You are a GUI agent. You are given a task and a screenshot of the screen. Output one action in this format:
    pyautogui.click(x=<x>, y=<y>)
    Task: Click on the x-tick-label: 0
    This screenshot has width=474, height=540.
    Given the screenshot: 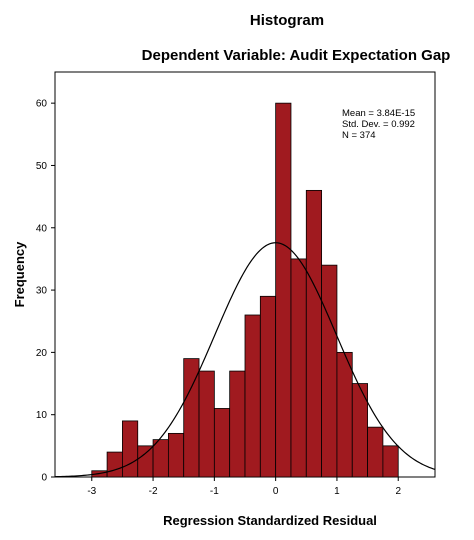 What is the action you would take?
    pyautogui.click(x=276, y=491)
    